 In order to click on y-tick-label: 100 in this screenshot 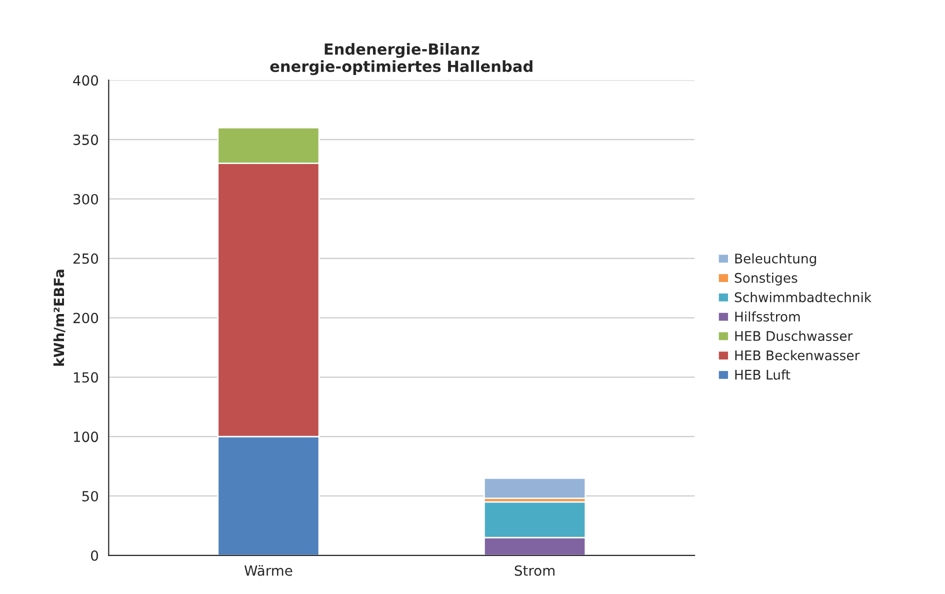, I will do `click(86, 437)`.